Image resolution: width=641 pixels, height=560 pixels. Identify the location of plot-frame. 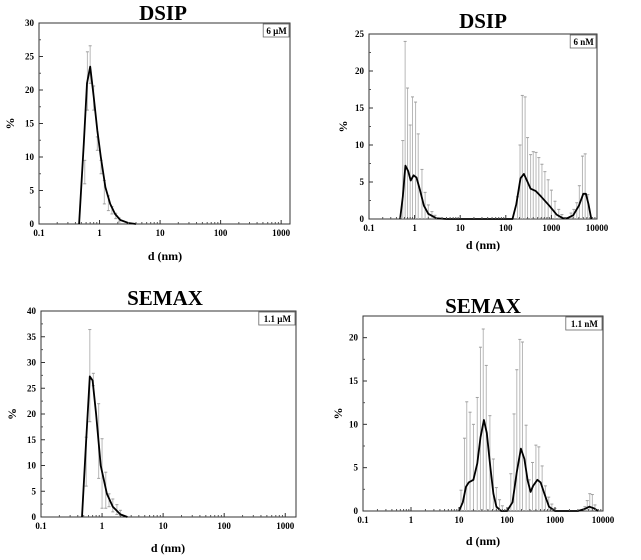
(164, 123).